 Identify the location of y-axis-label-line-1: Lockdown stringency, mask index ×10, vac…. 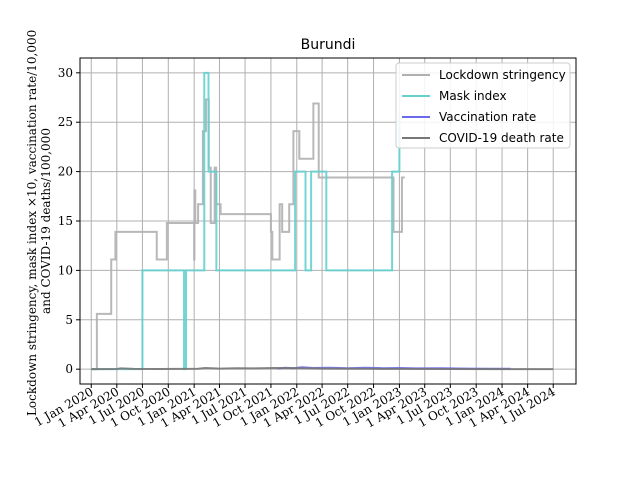
(32, 223).